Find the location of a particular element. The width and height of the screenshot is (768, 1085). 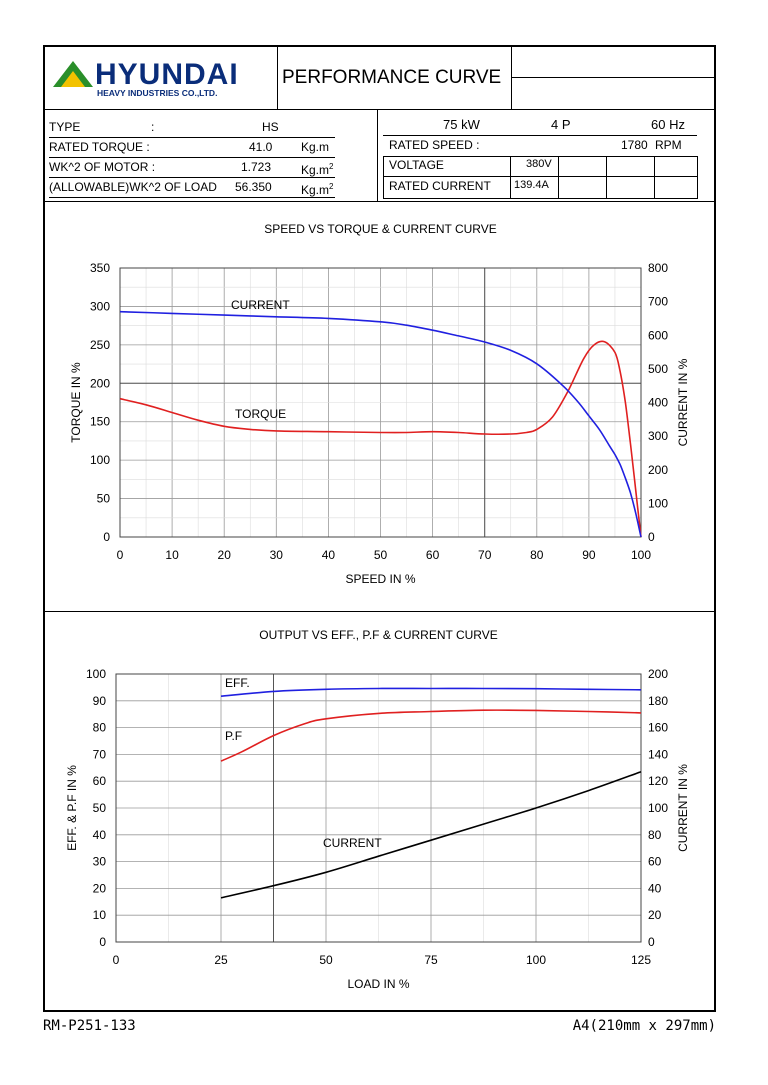

brand-name: HYUNDAI is located at coordinates (167, 74).